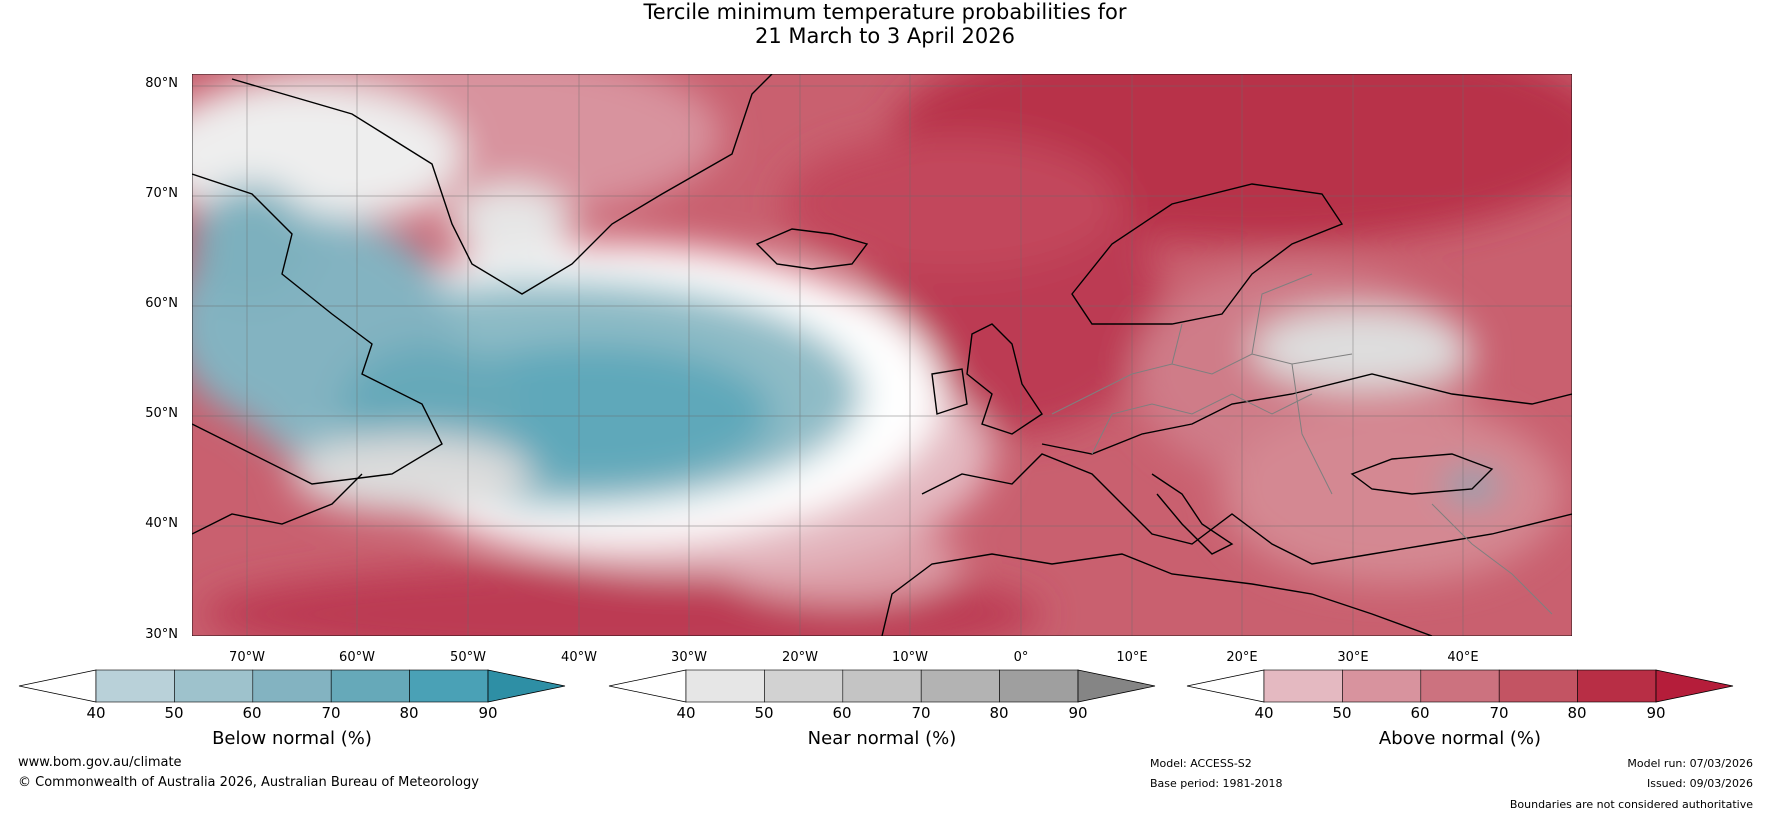 This screenshot has height=816, width=1770. I want to click on lon-label-70w: 70°W, so click(247, 657).